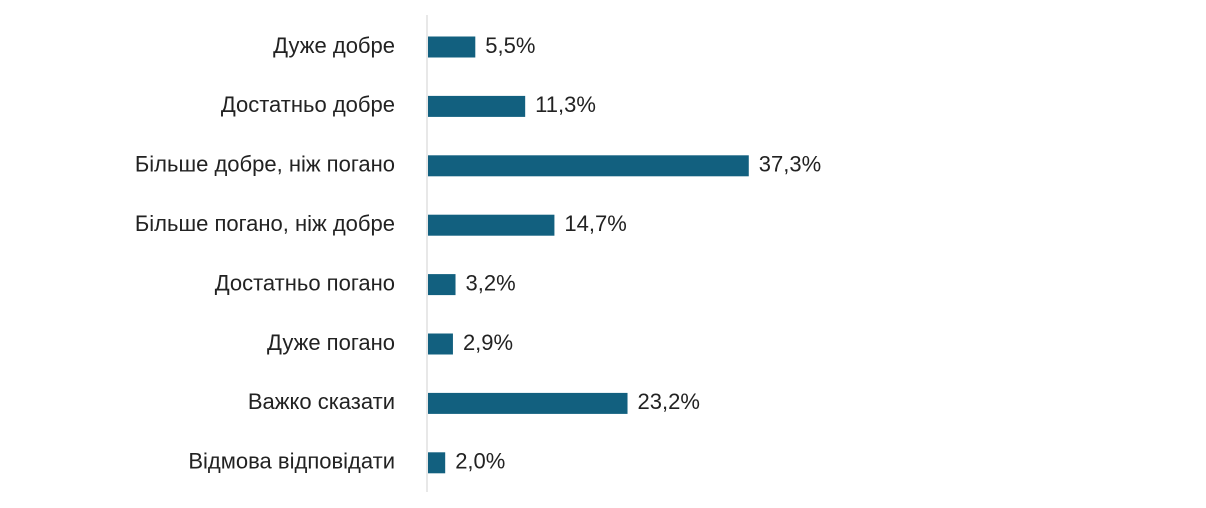 The image size is (1206, 508). Describe the element at coordinates (480, 461) in the screenshot. I see `value-label: 2,0%` at that location.